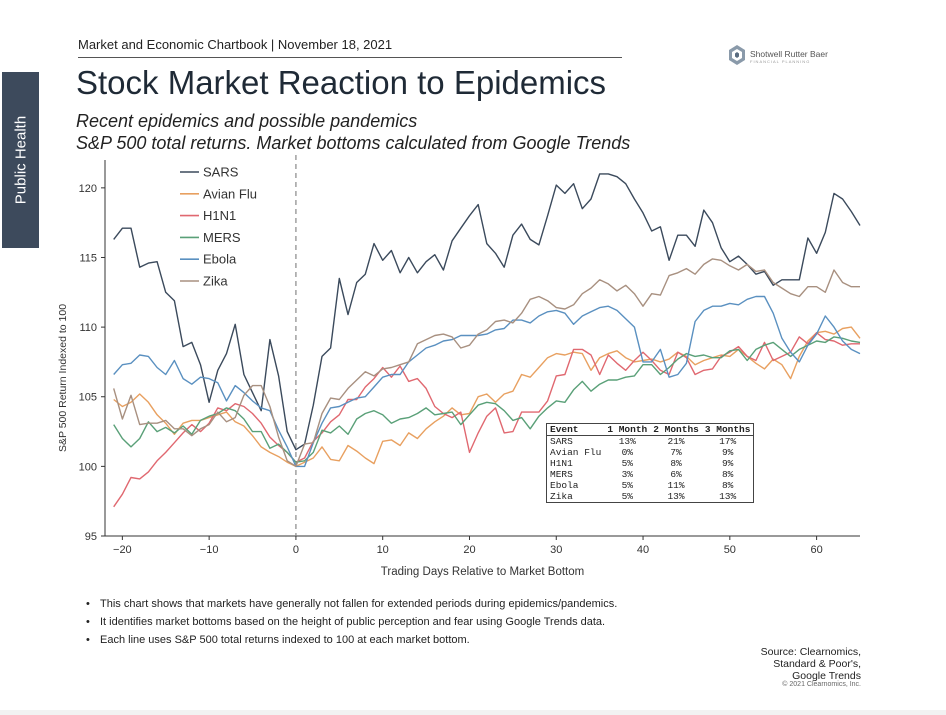  What do you see at coordinates (88, 398) in the screenshot?
I see `y-tick-label: 105` at bounding box center [88, 398].